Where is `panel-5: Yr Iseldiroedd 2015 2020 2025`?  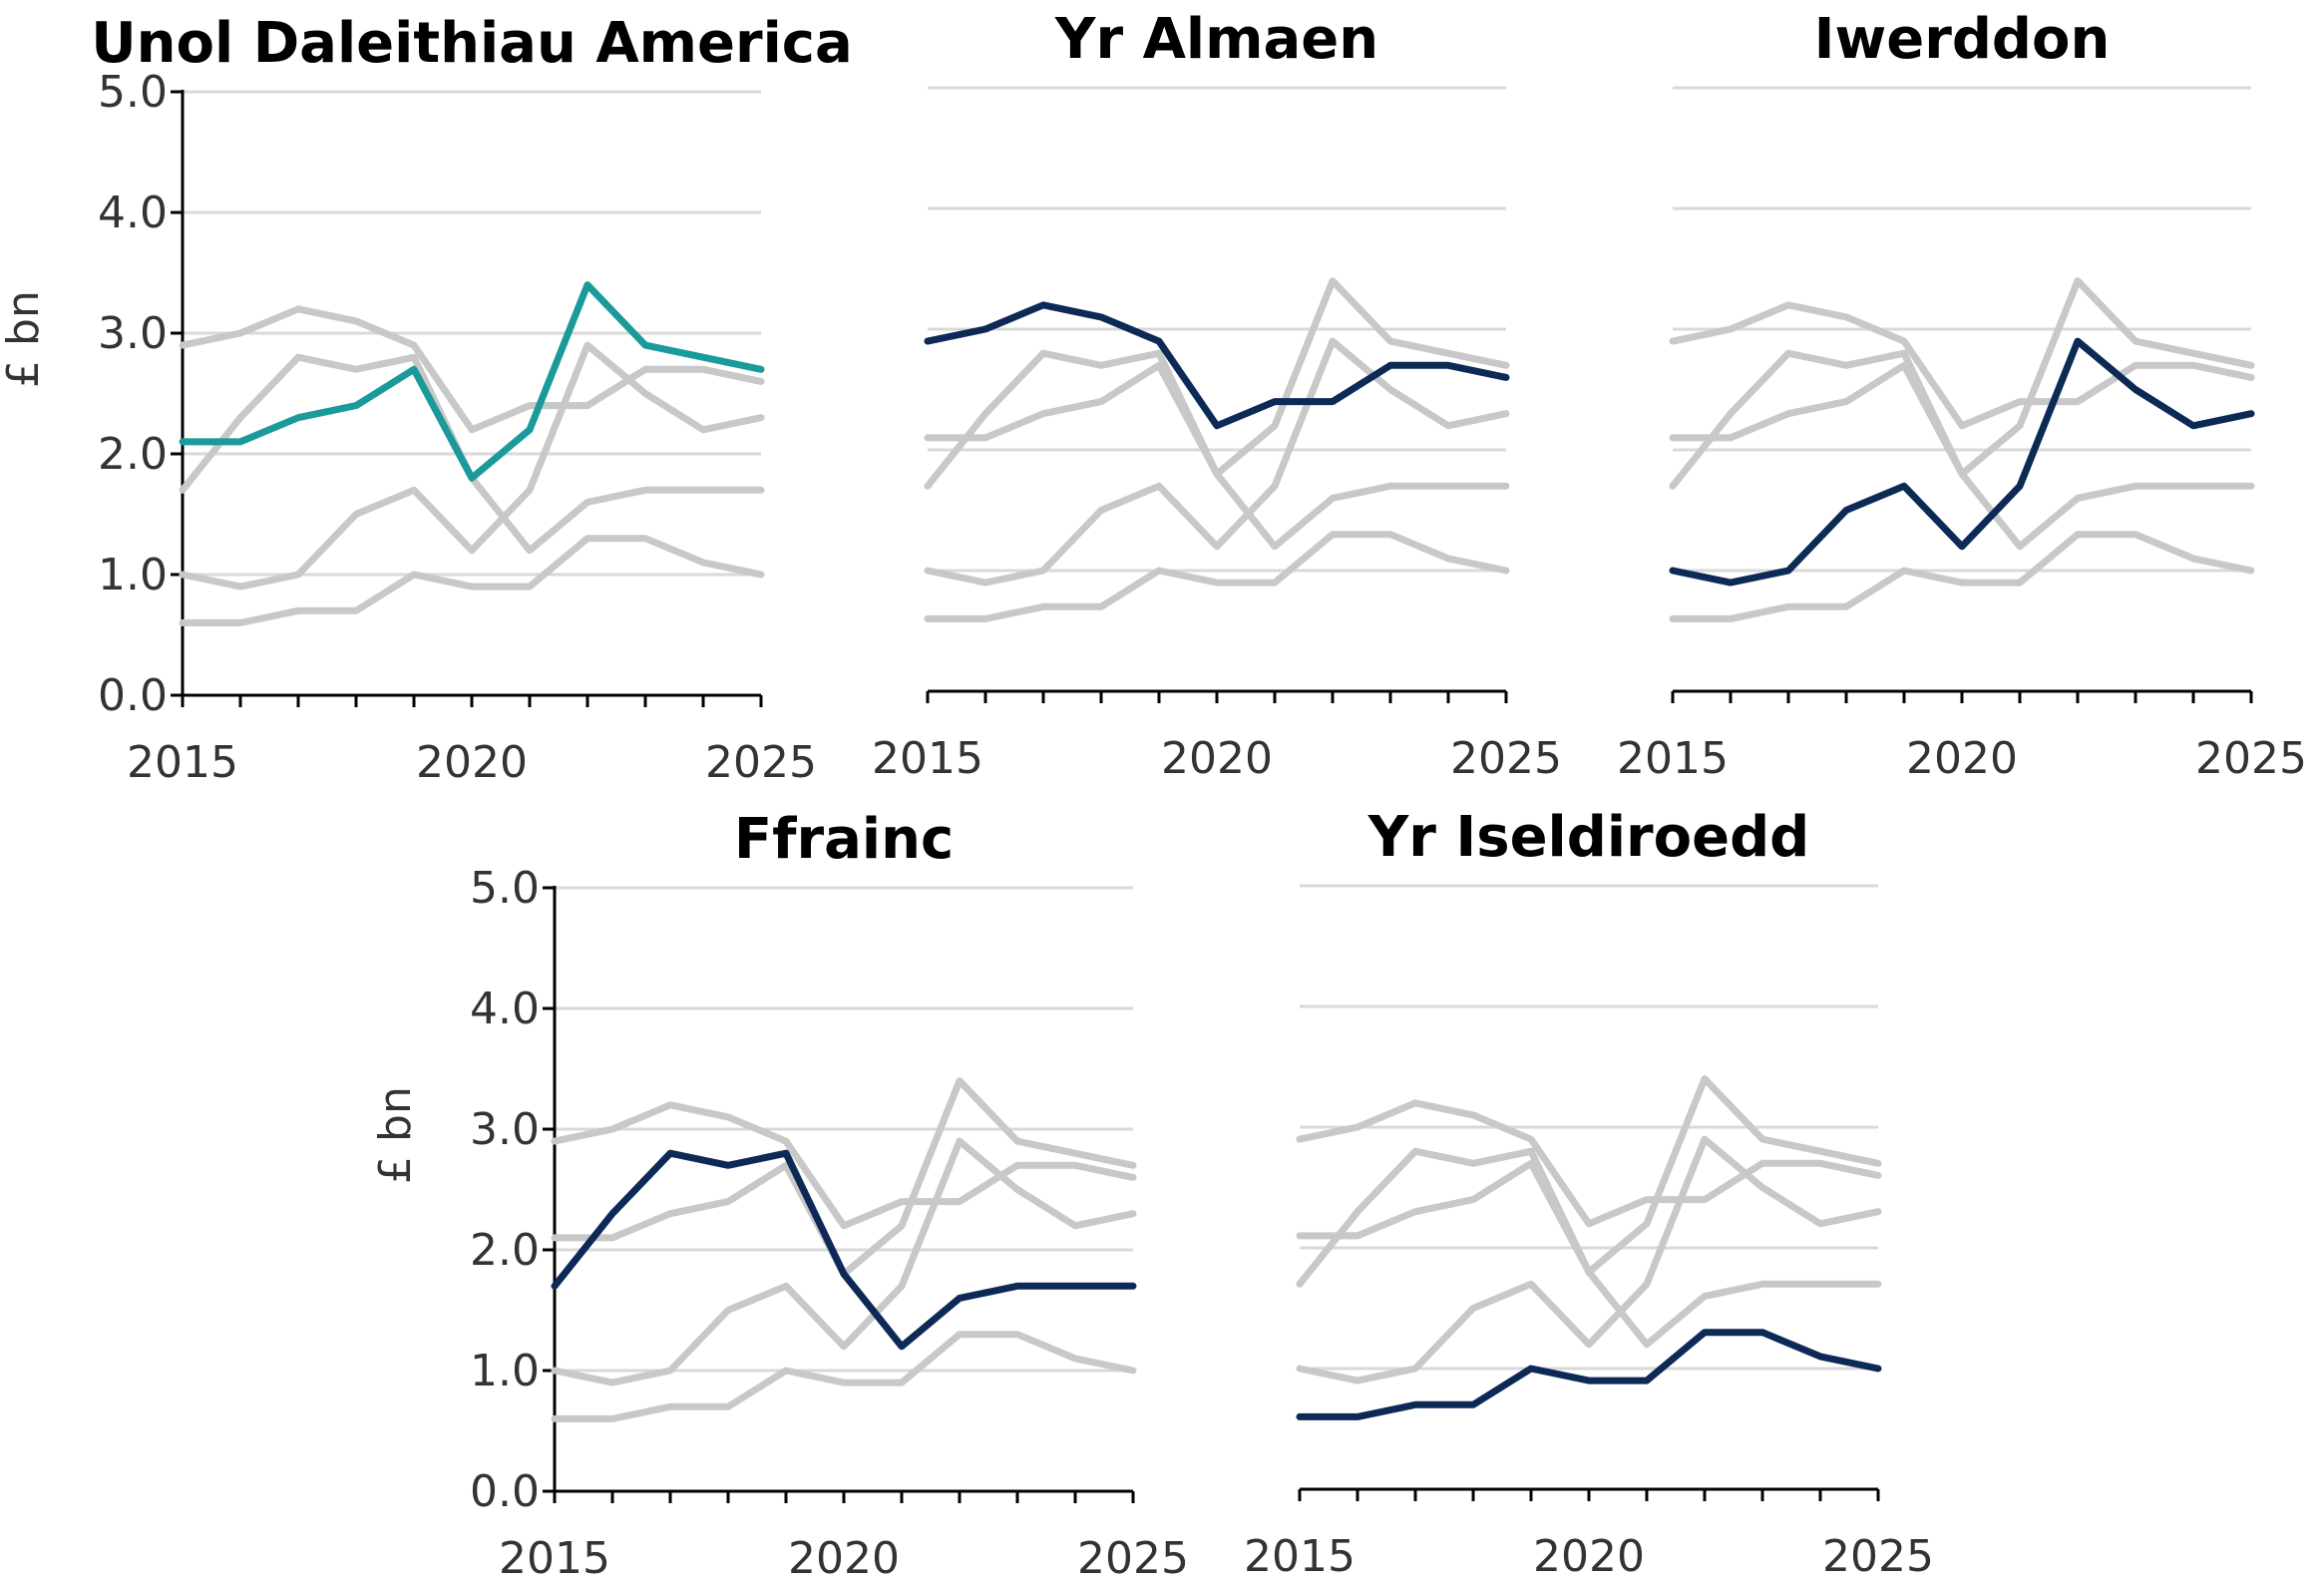 panel-5: Yr Iseldiroedd 2015 2020 2025 is located at coordinates (1589, 1193).